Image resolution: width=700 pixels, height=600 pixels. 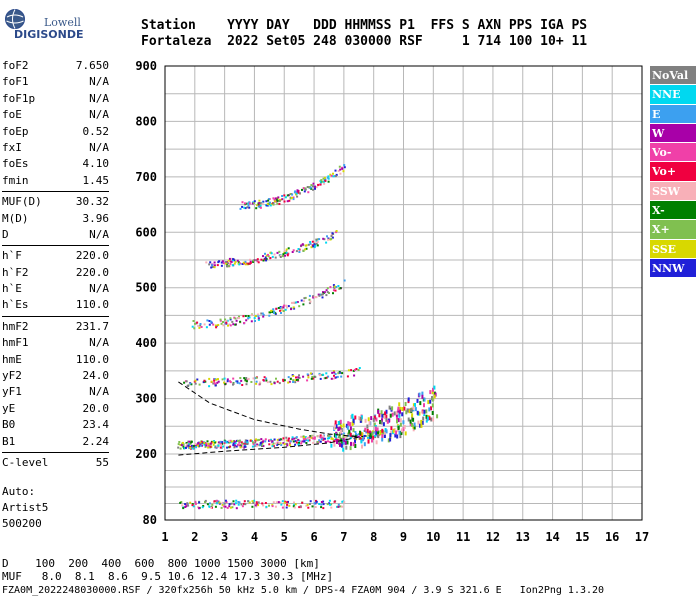 What do you see at coordinates (55, 442) in the screenshot?
I see `param-row: B1 2.24` at bounding box center [55, 442].